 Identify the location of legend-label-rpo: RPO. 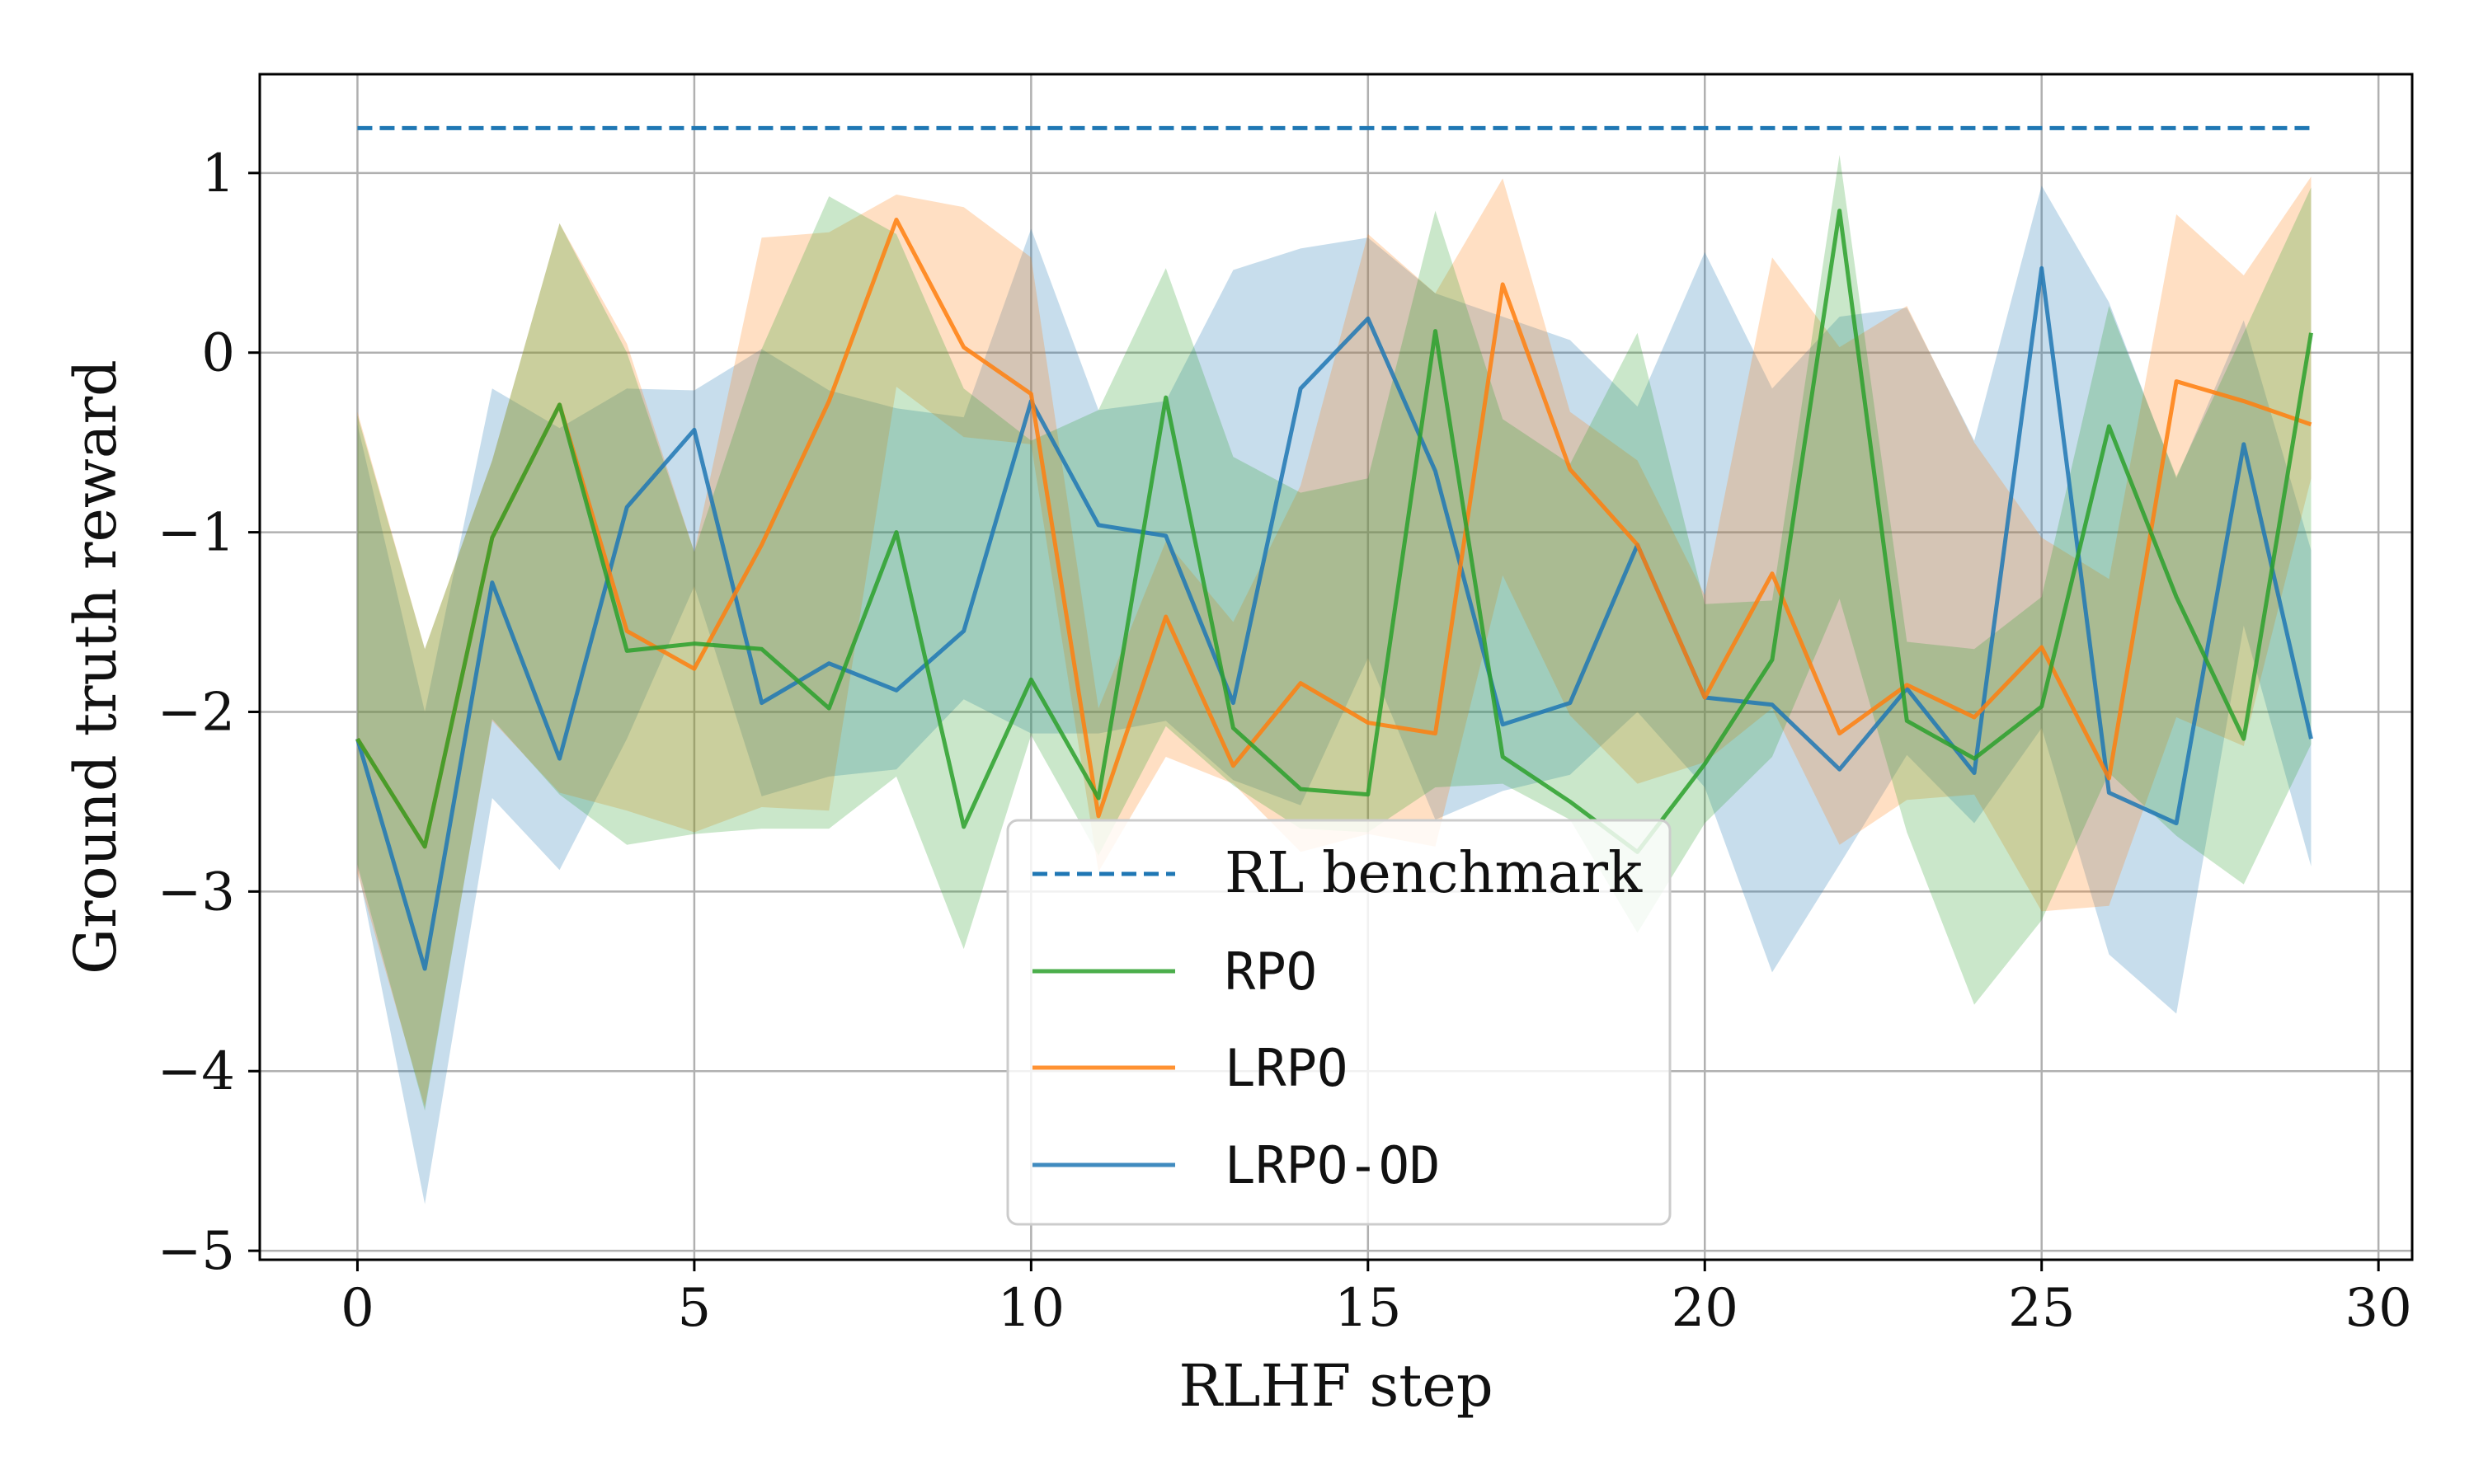
(1271, 972).